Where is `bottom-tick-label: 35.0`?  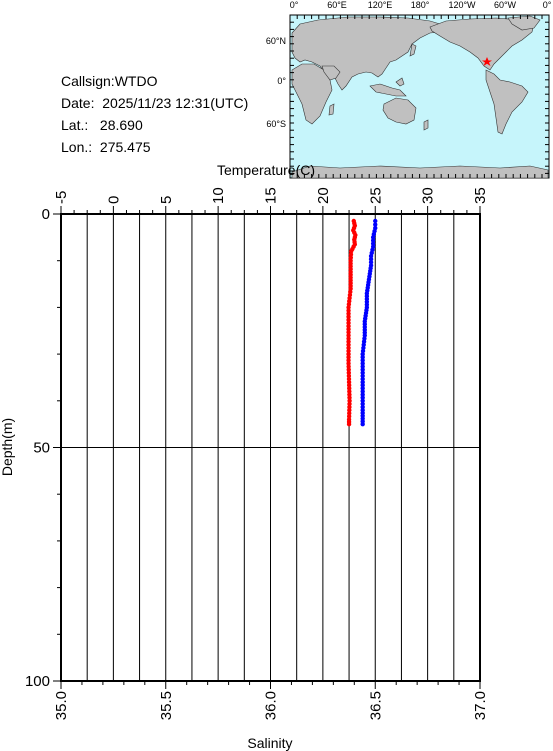 bottom-tick-label: 35.0 is located at coordinates (61, 705).